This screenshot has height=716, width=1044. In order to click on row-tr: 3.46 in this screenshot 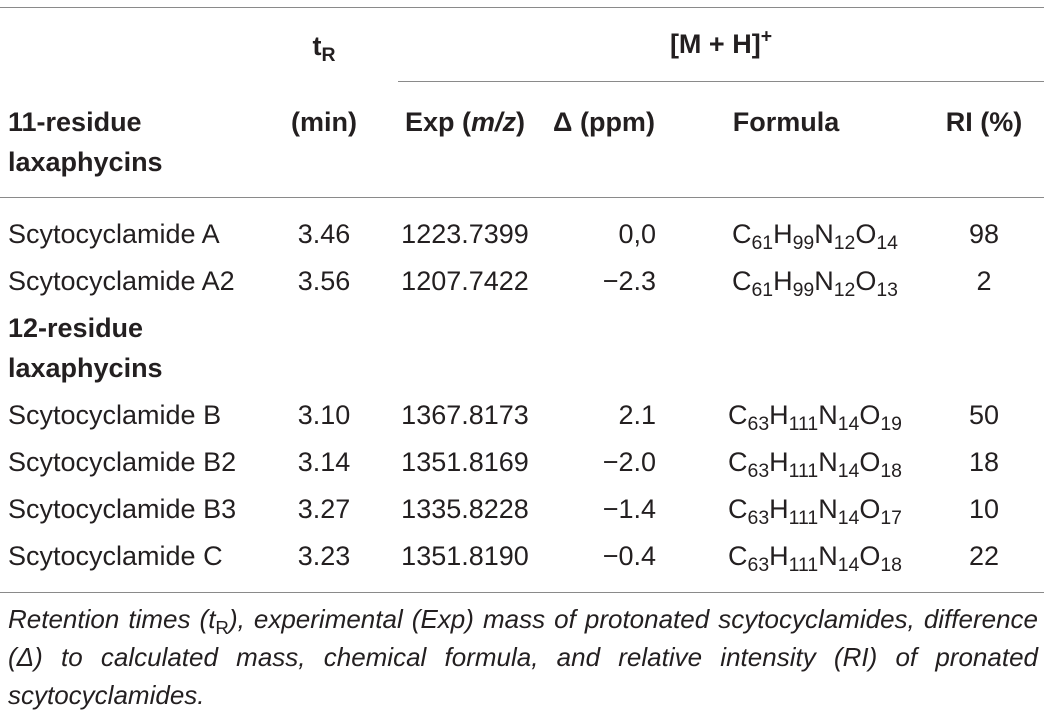, I will do `click(324, 234)`.